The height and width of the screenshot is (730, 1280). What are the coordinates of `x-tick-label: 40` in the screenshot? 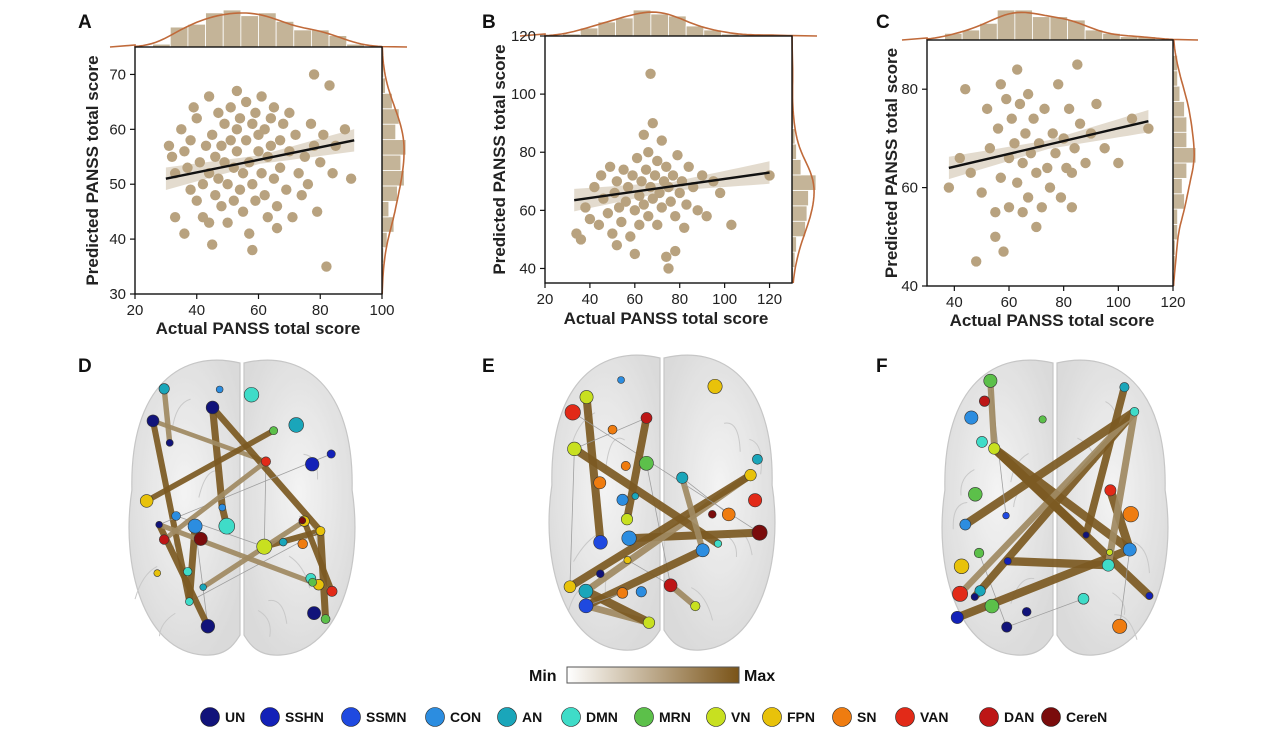 It's located at (954, 302).